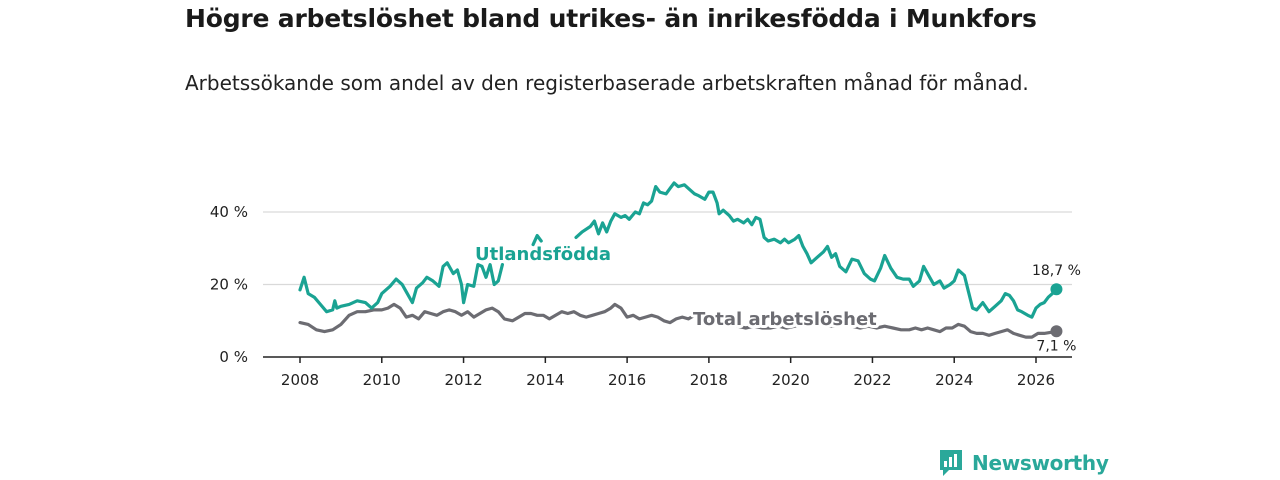 The width and height of the screenshot is (1280, 480). I want to click on y-tick-label: 40 %, so click(229, 212).